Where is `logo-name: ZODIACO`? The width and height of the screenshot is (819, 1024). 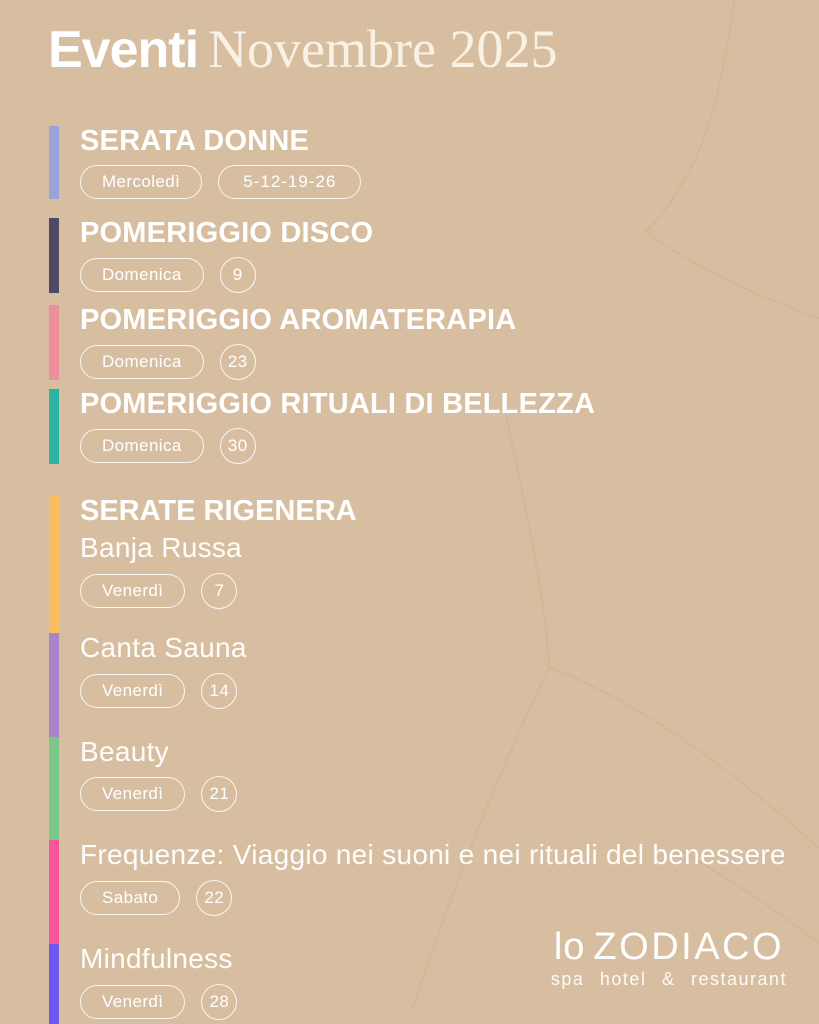
logo-name: ZODIACO is located at coordinates (689, 947).